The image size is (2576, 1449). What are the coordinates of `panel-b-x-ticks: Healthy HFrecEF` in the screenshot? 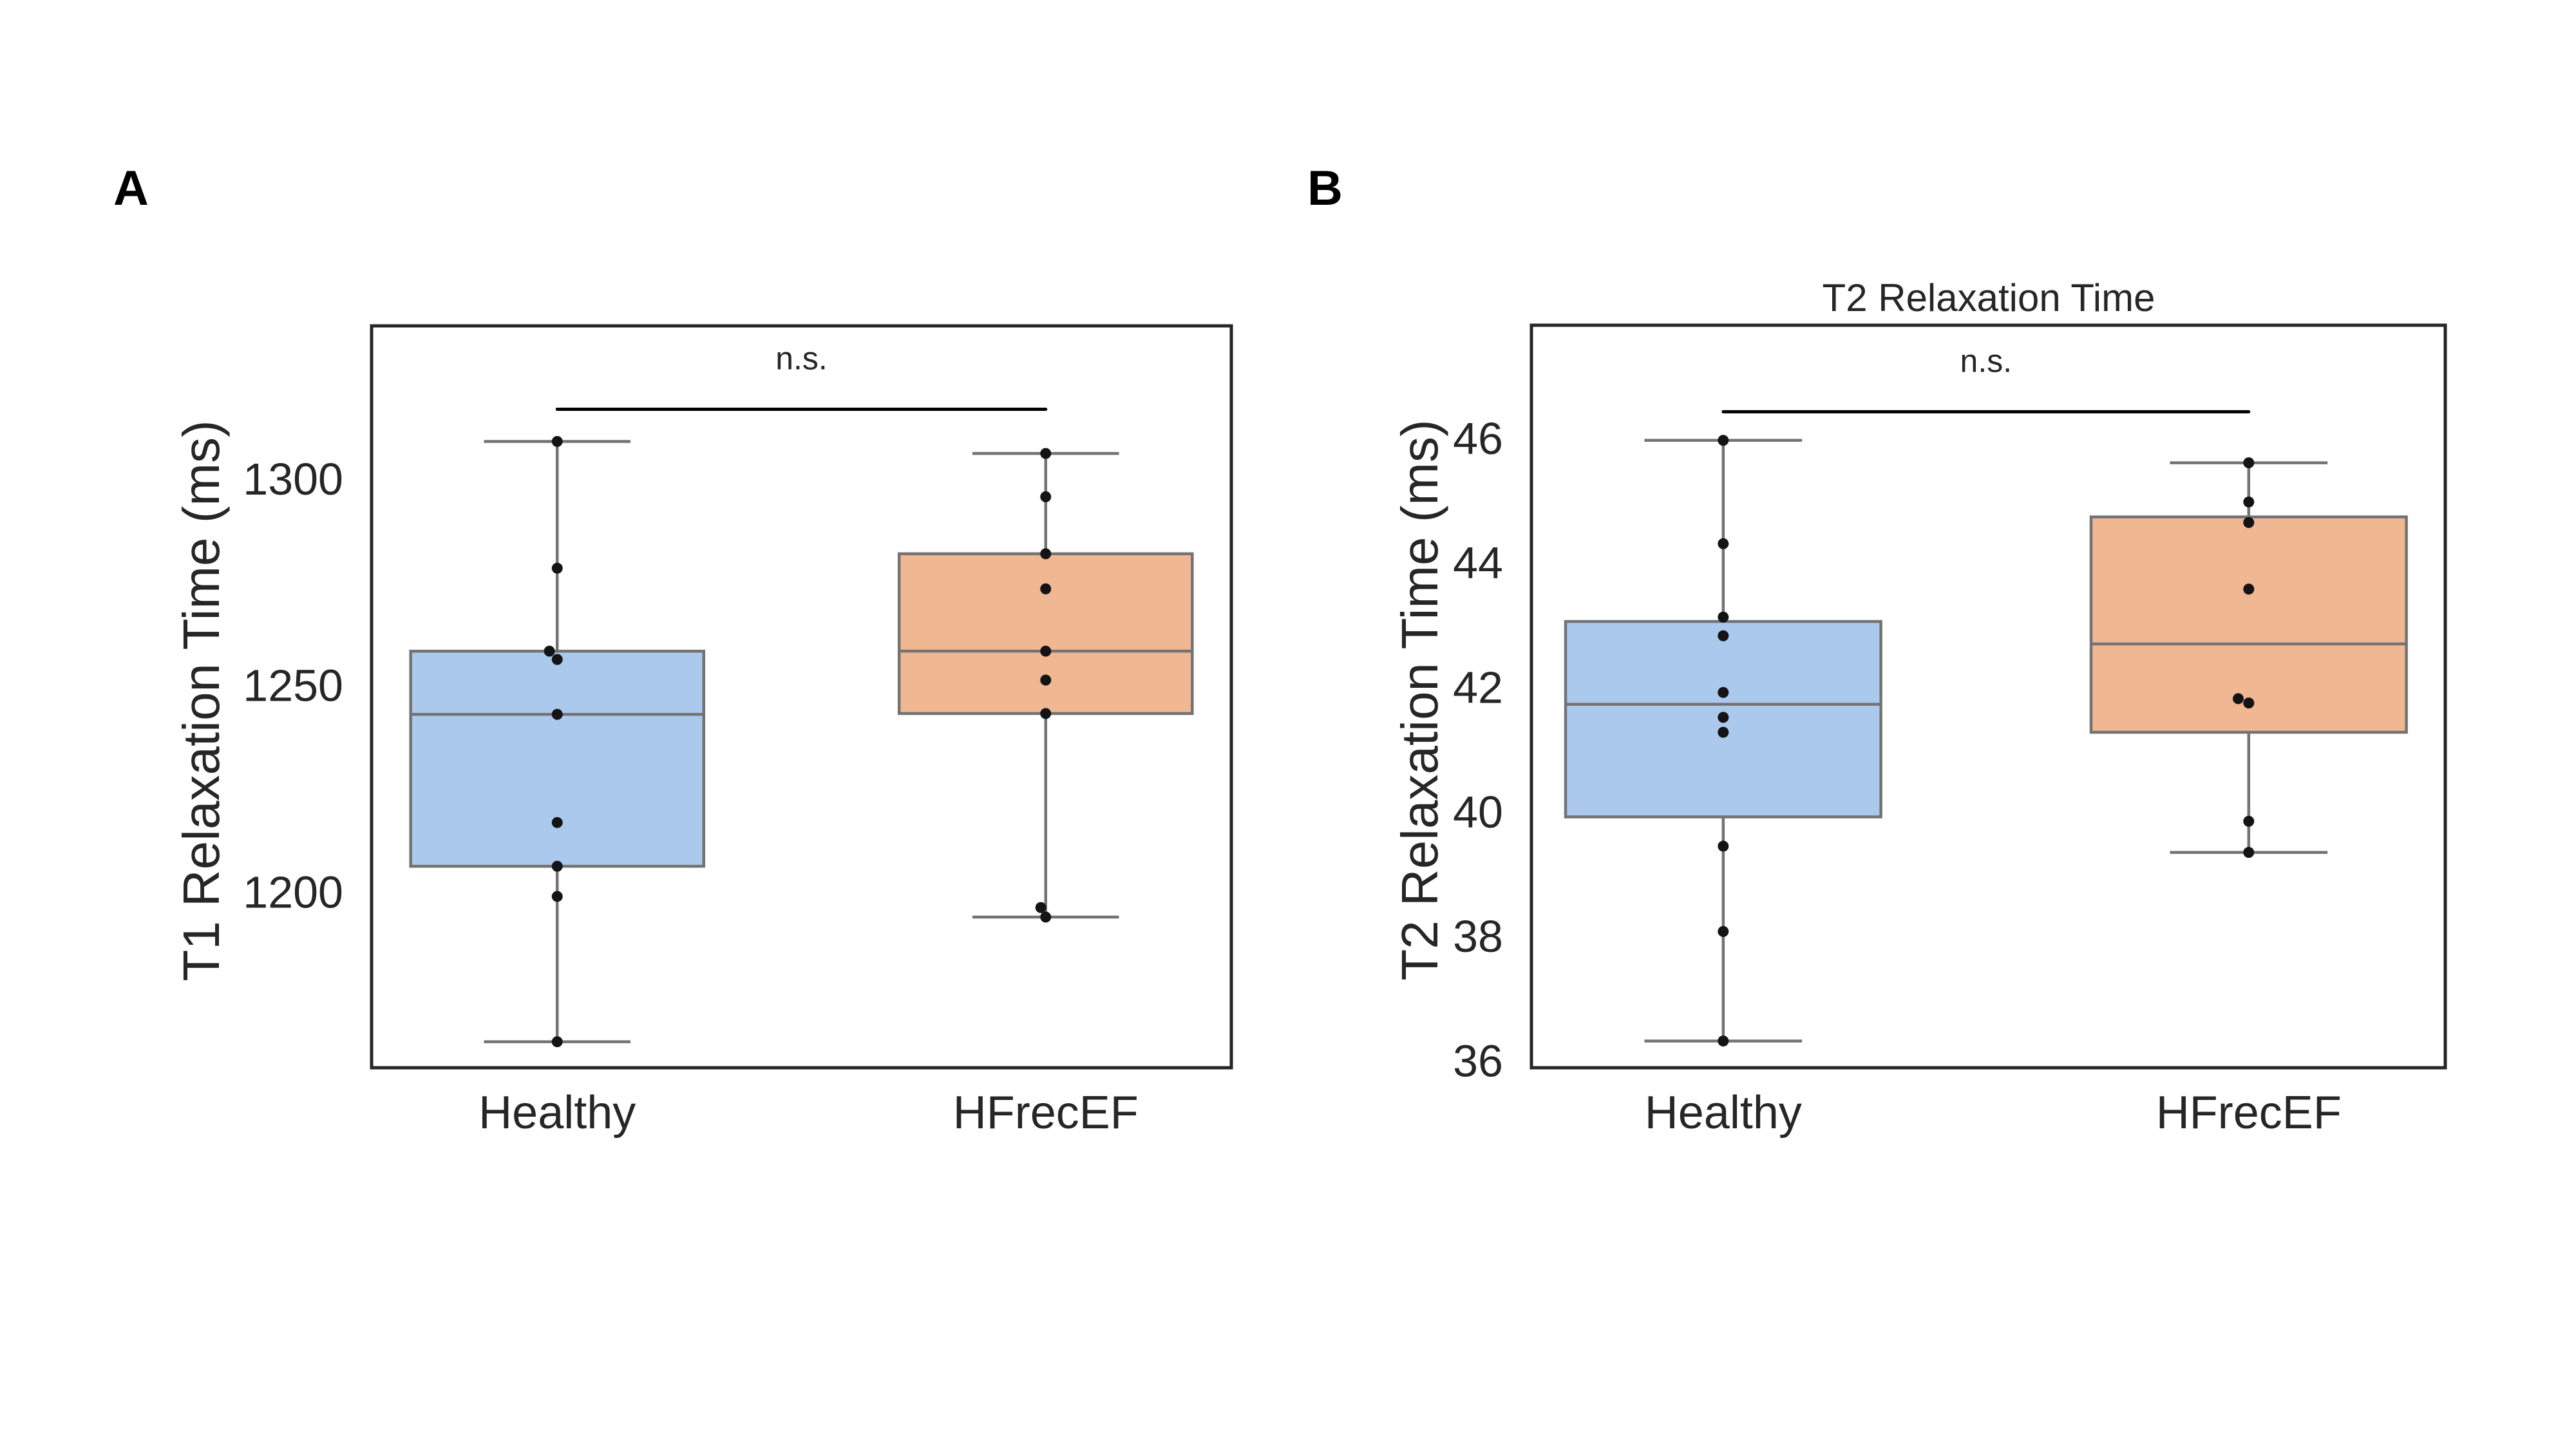 It's located at (1993, 1113).